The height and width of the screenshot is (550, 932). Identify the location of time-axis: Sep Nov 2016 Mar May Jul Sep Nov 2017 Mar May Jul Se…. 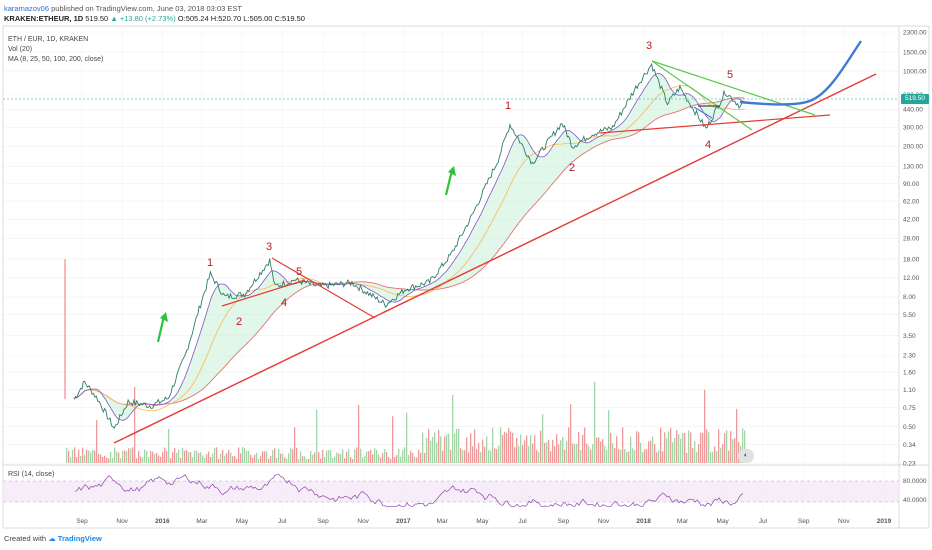
(483, 521).